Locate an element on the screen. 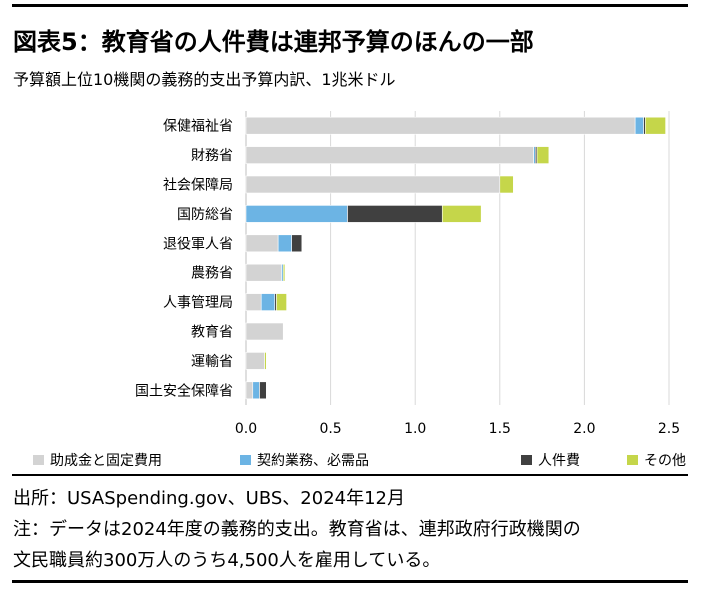  x-tick-label: 0.5 is located at coordinates (330, 429).